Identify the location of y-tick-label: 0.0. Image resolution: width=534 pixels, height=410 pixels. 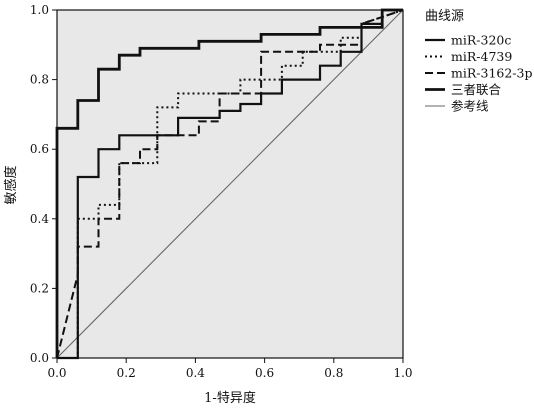
(39, 358).